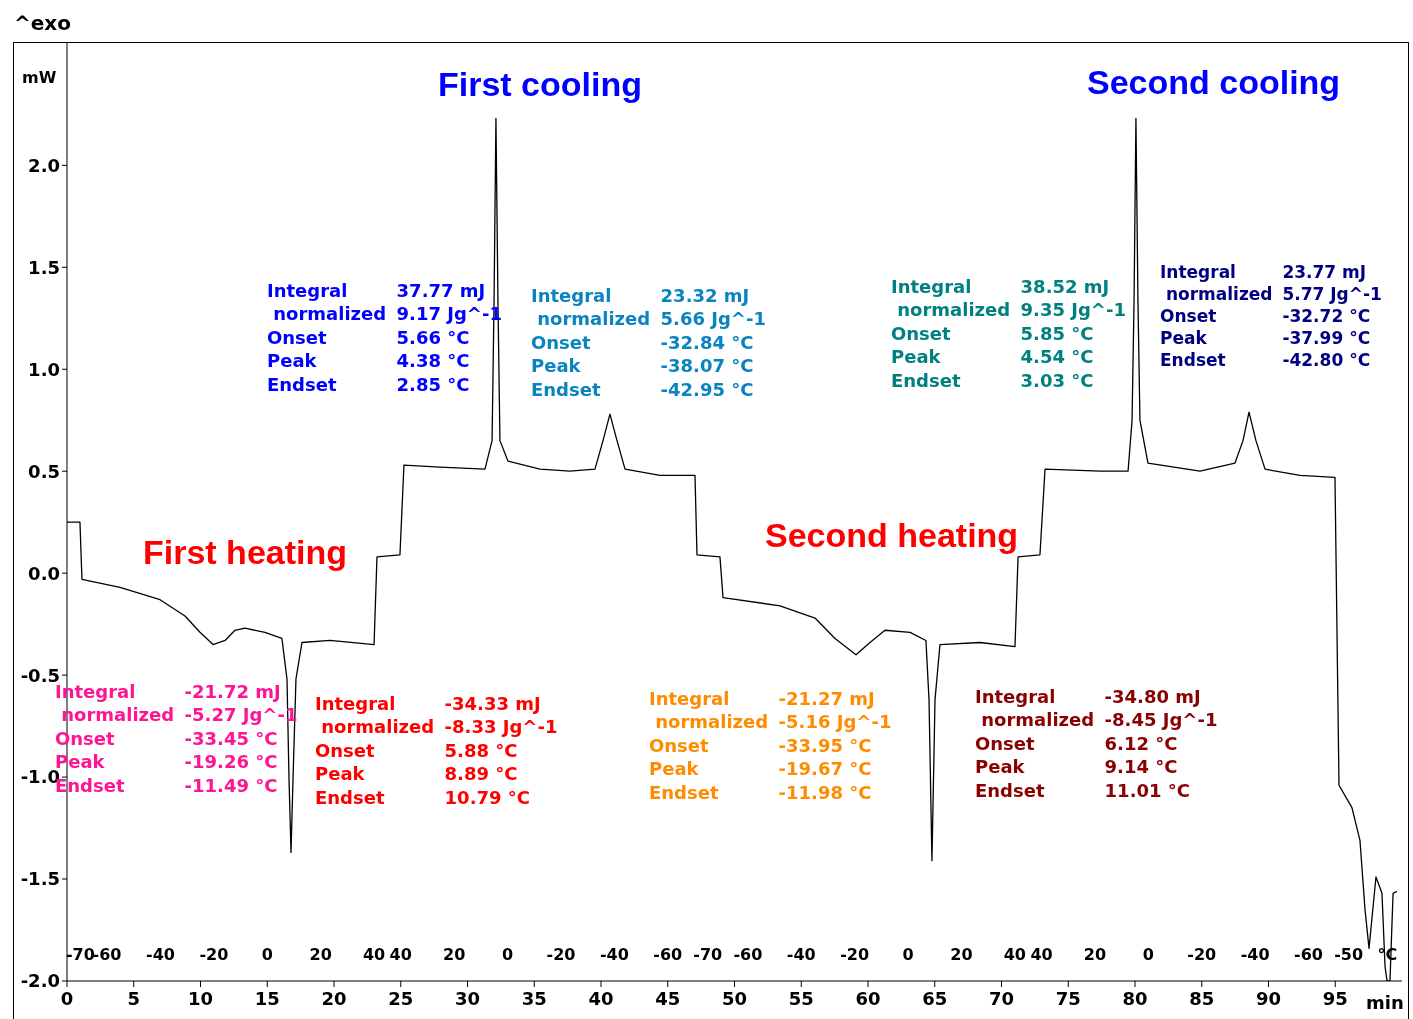  What do you see at coordinates (40, 675) in the screenshot?
I see `y-tick-label: -0.5` at bounding box center [40, 675].